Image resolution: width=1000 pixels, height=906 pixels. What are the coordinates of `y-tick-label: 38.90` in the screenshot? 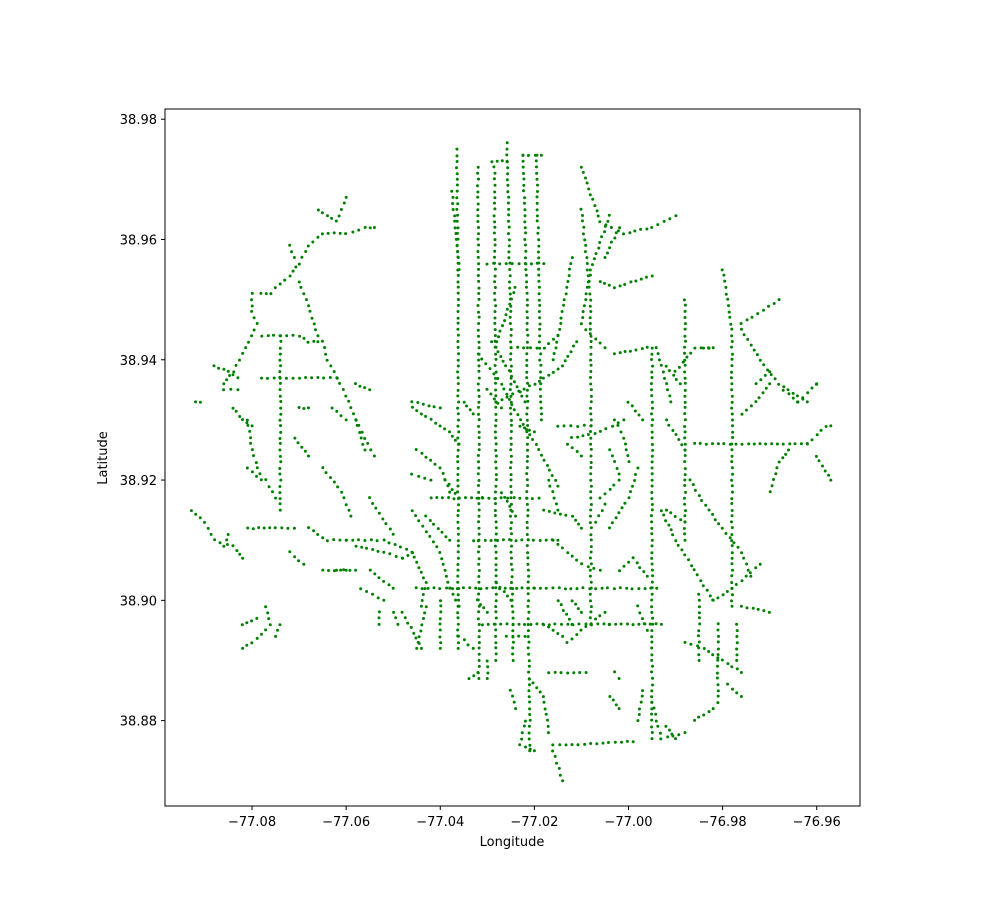 It's located at (138, 601).